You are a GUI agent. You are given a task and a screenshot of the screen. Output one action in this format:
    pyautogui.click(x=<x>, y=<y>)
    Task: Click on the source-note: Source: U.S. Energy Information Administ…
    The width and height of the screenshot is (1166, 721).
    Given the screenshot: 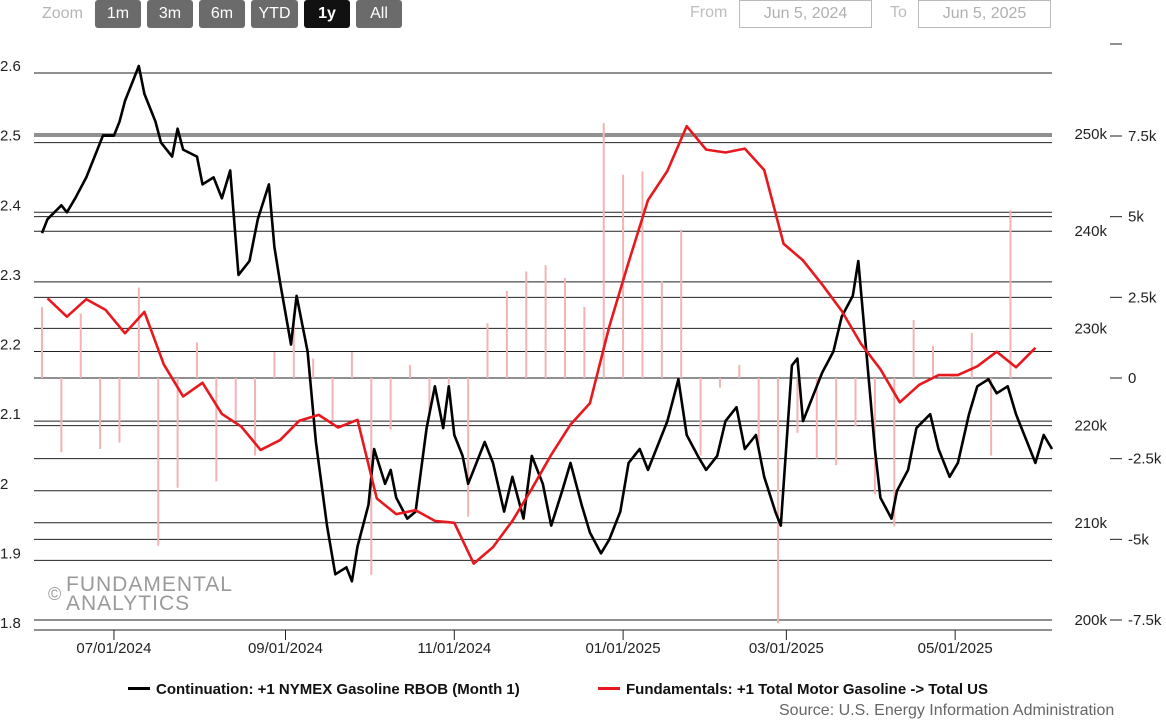 What is the action you would take?
    pyautogui.click(x=947, y=710)
    